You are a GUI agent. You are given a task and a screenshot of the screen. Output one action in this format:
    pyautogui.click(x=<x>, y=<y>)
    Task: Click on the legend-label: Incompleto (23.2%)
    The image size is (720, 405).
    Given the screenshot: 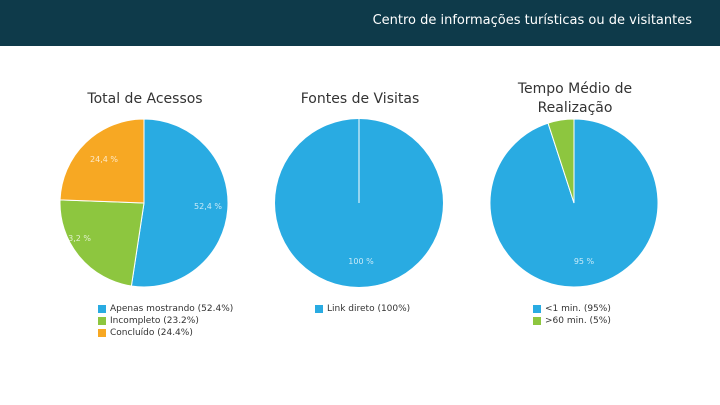 What is the action you would take?
    pyautogui.click(x=154, y=321)
    